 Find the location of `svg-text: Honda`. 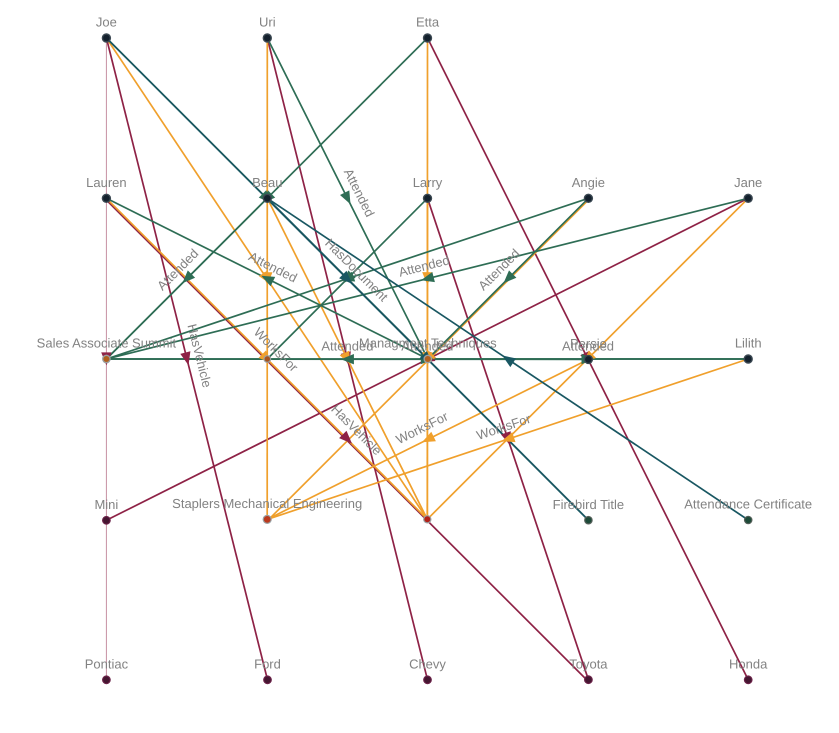

svg-text: Honda is located at coordinates (748, 664).